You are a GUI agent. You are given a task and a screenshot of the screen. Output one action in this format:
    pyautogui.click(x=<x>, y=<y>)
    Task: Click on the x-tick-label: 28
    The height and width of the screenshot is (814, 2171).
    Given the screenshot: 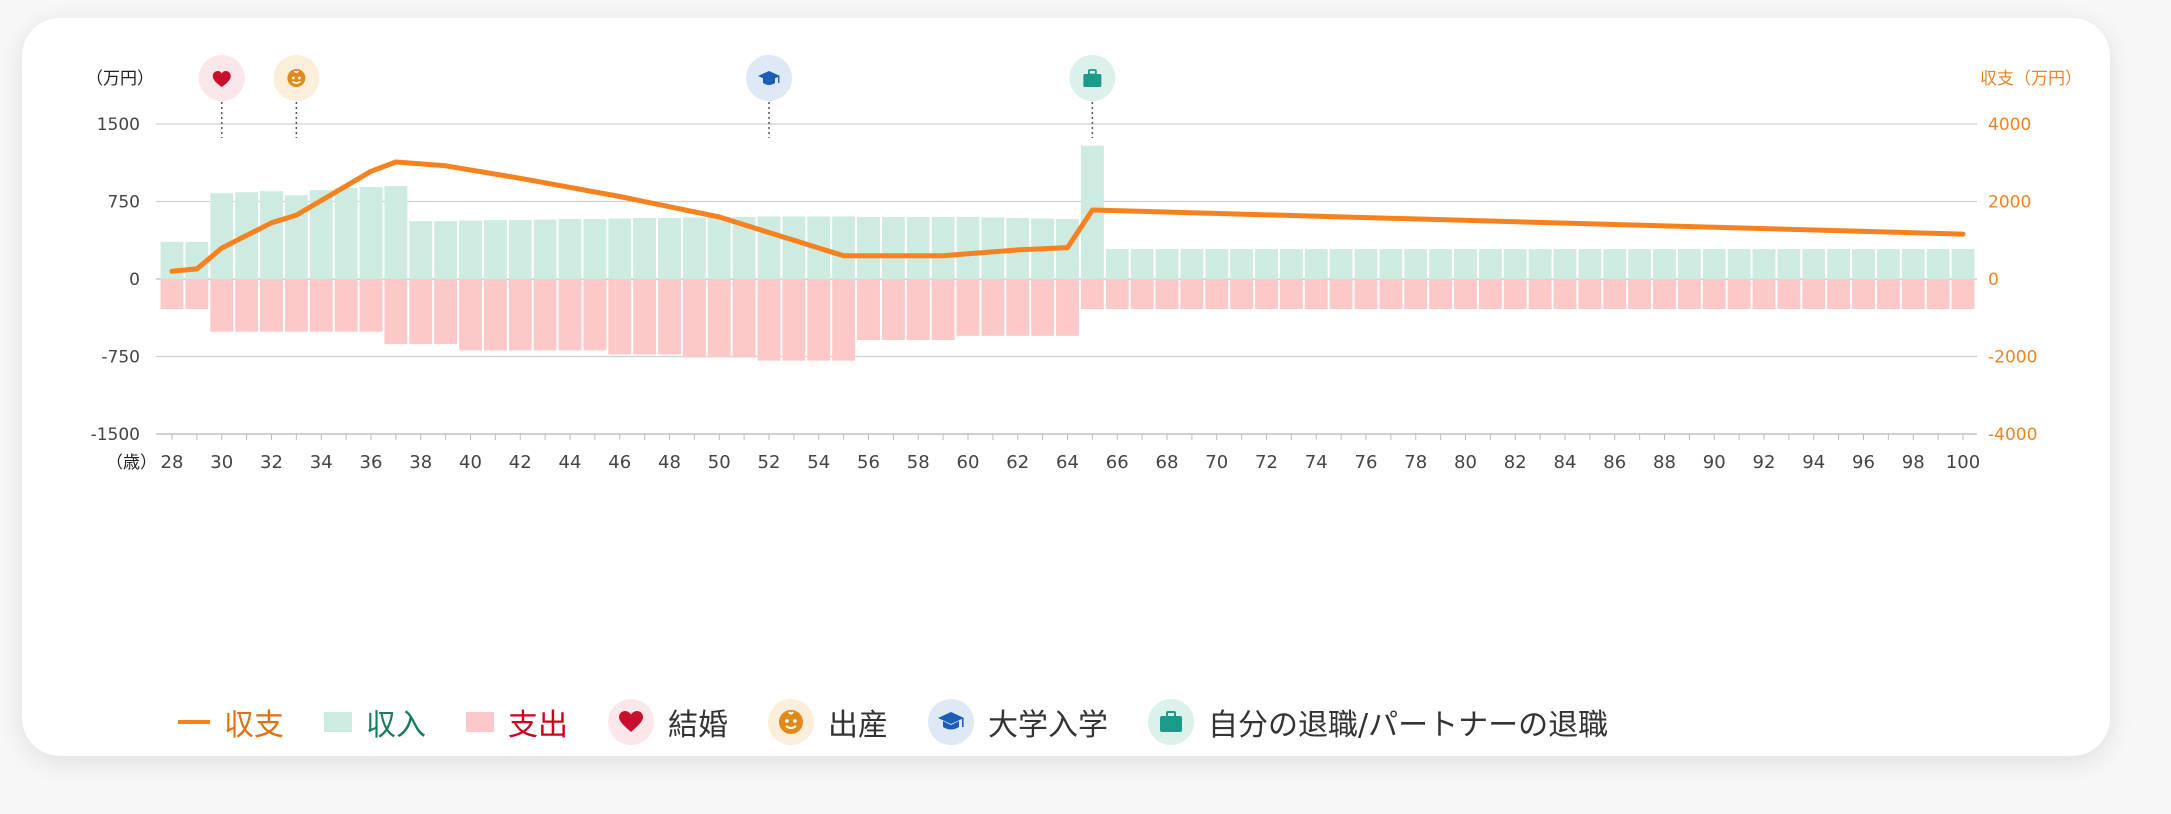 What is the action you would take?
    pyautogui.click(x=172, y=462)
    